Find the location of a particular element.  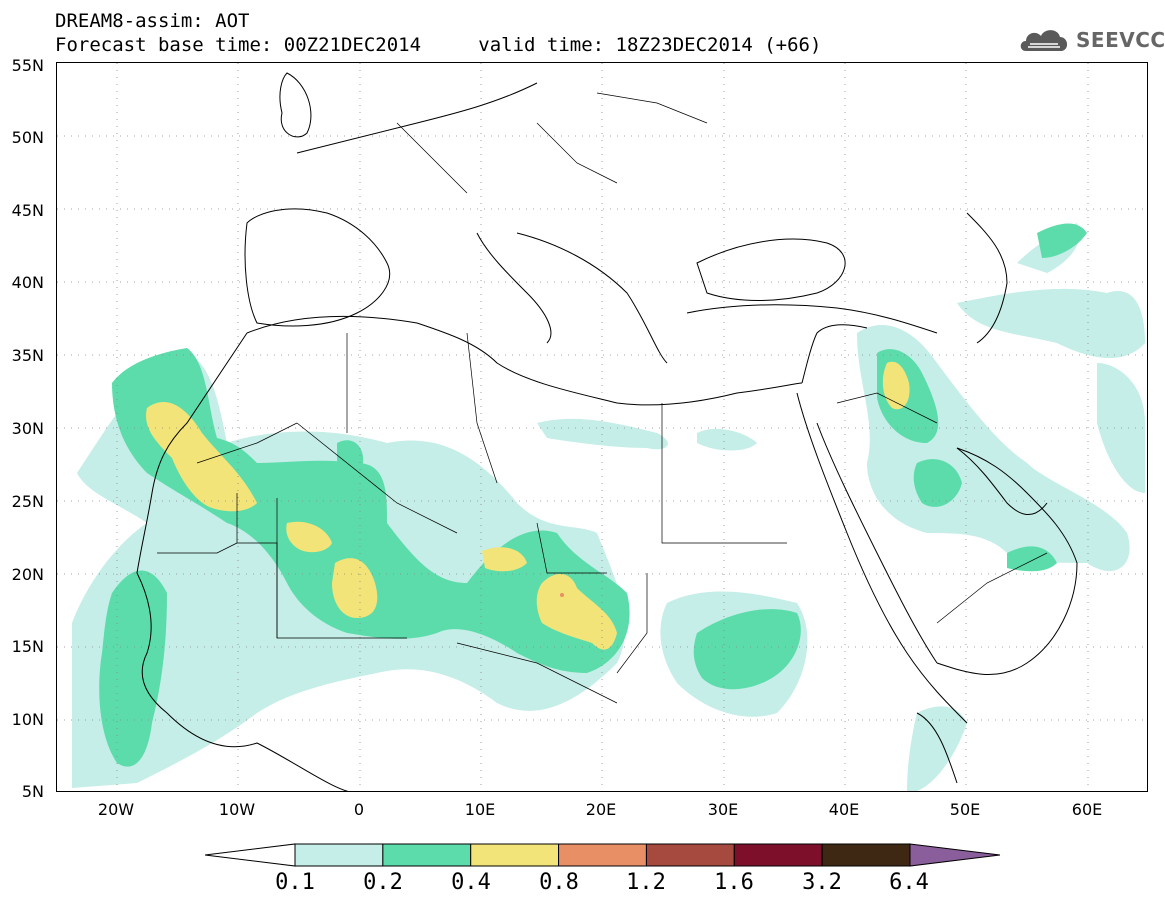

lat-label: 25N is located at coordinates (27, 501).